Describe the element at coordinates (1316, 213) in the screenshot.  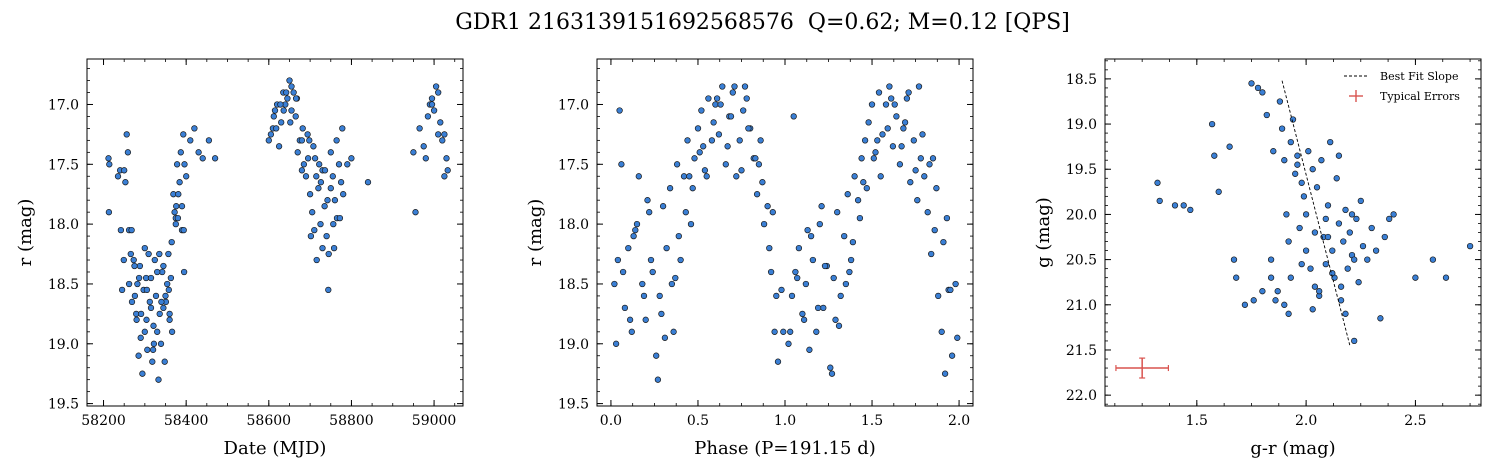
I see `best-fit-line` at that location.